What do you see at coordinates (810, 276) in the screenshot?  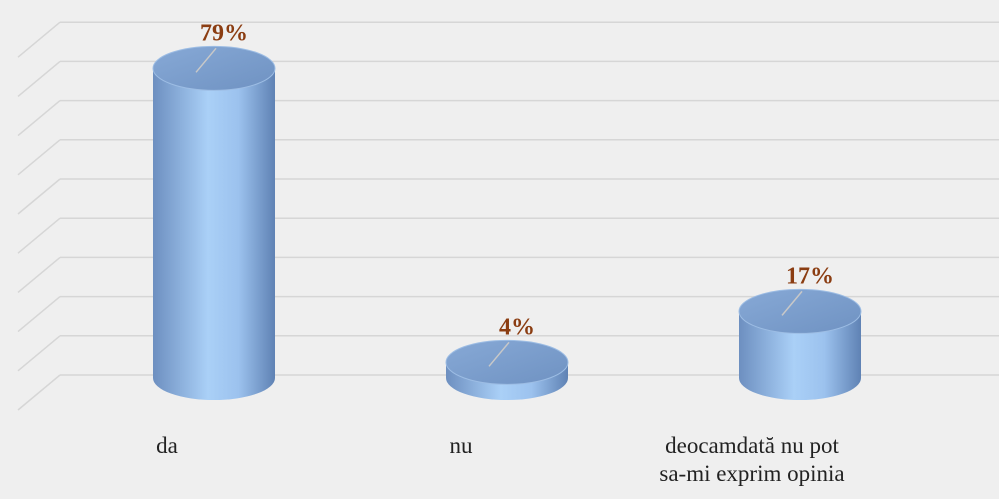 I see `value-label: 17%` at bounding box center [810, 276].